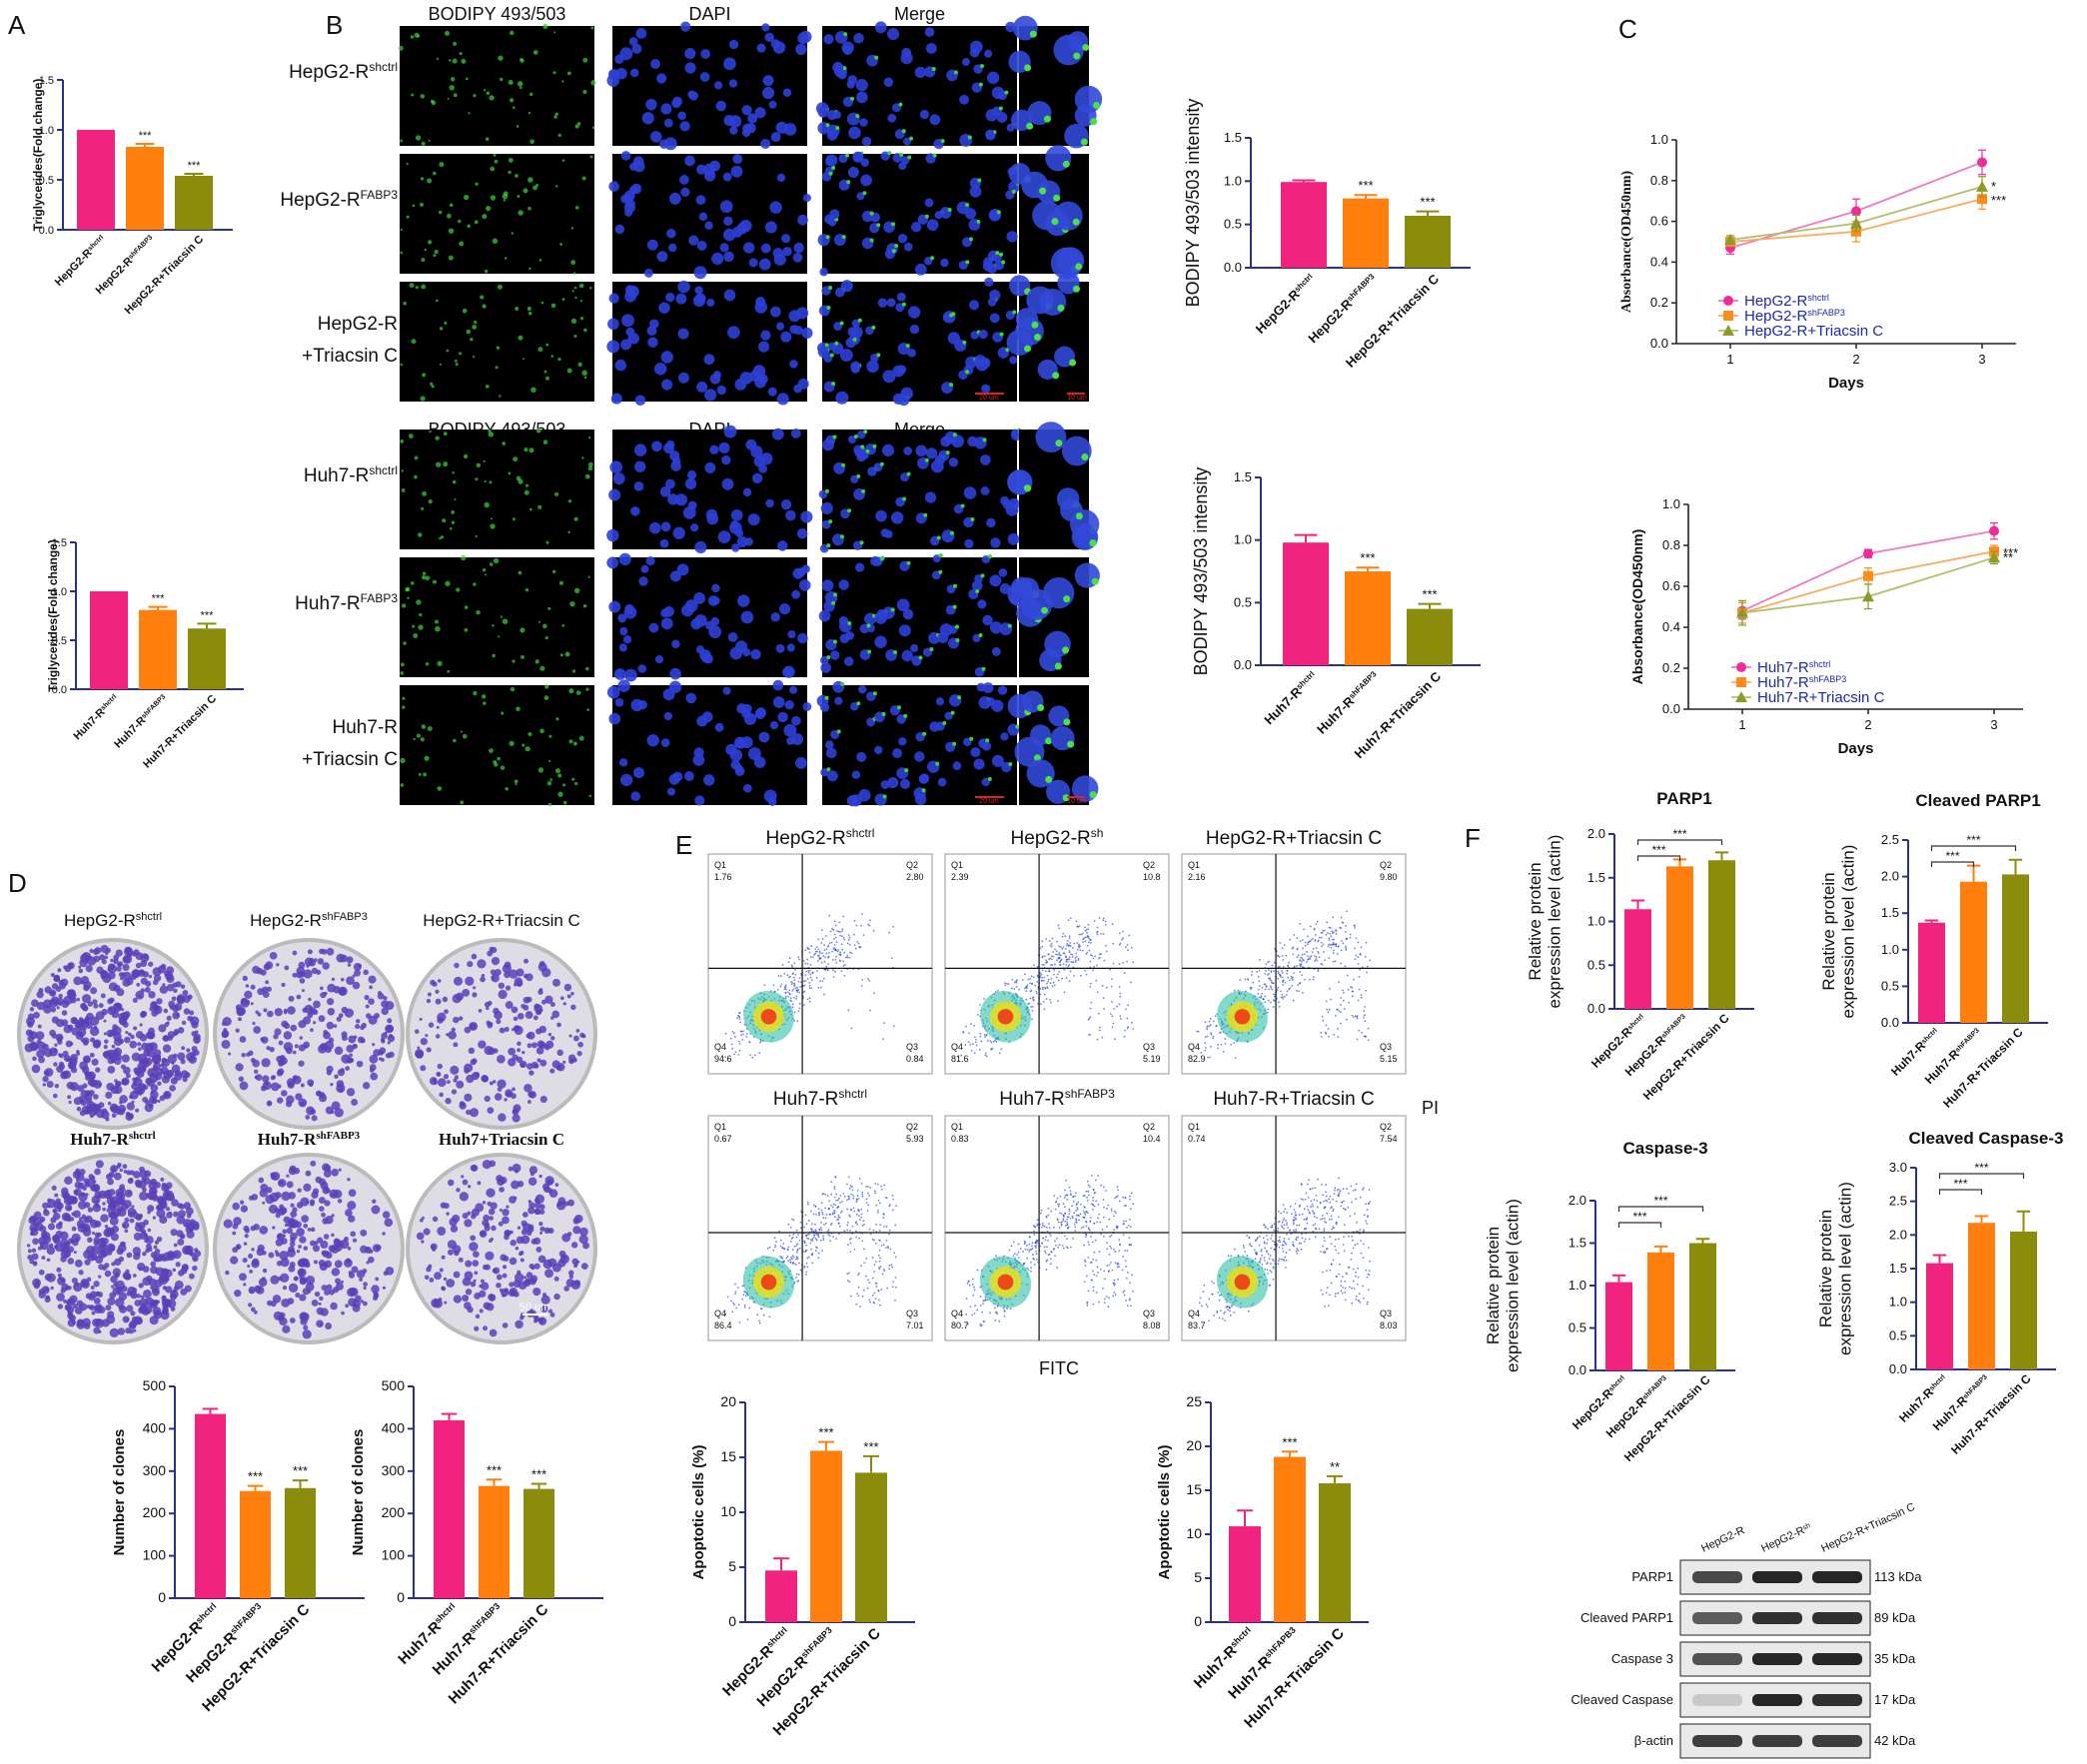  What do you see at coordinates (723, 1325) in the screenshot?
I see `quadrant-value: 86.4` at bounding box center [723, 1325].